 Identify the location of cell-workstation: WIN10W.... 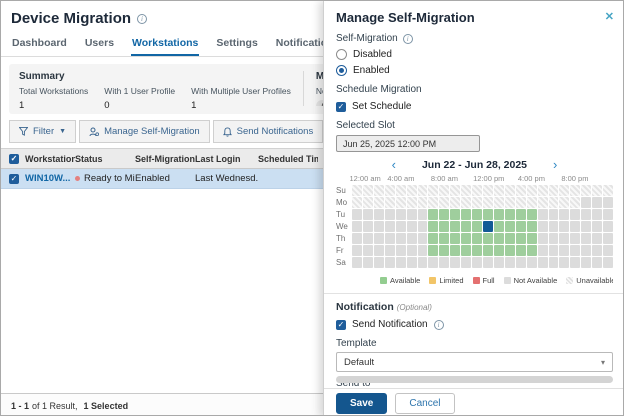
(48, 178).